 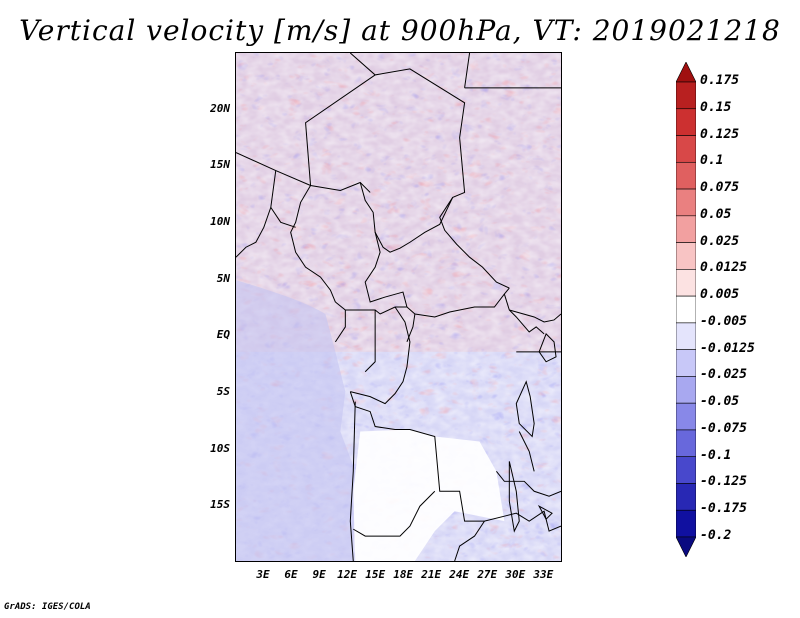 I want to click on colorbar-label: -0.125, so click(x=723, y=482).